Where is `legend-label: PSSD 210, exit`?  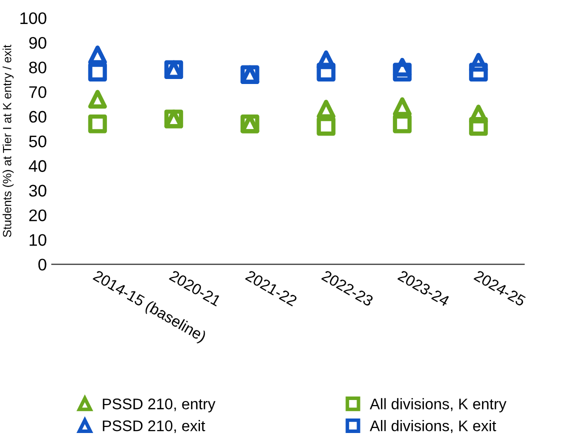 legend-label: PSSD 210, exit is located at coordinates (154, 427).